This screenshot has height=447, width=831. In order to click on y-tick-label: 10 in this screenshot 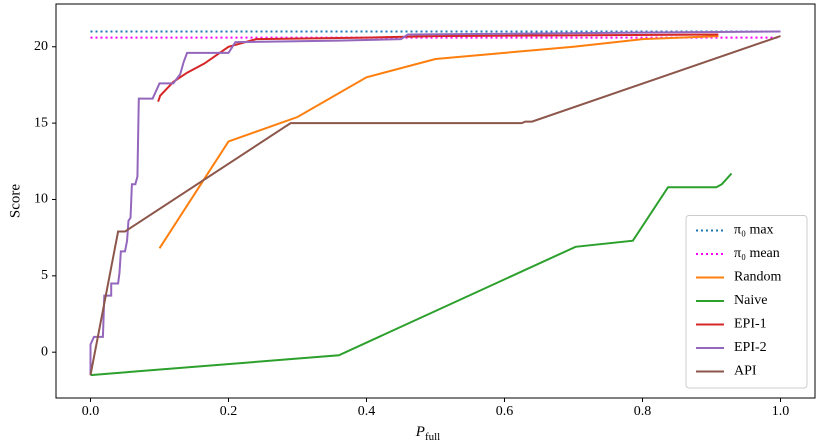, I will do `click(41, 199)`.